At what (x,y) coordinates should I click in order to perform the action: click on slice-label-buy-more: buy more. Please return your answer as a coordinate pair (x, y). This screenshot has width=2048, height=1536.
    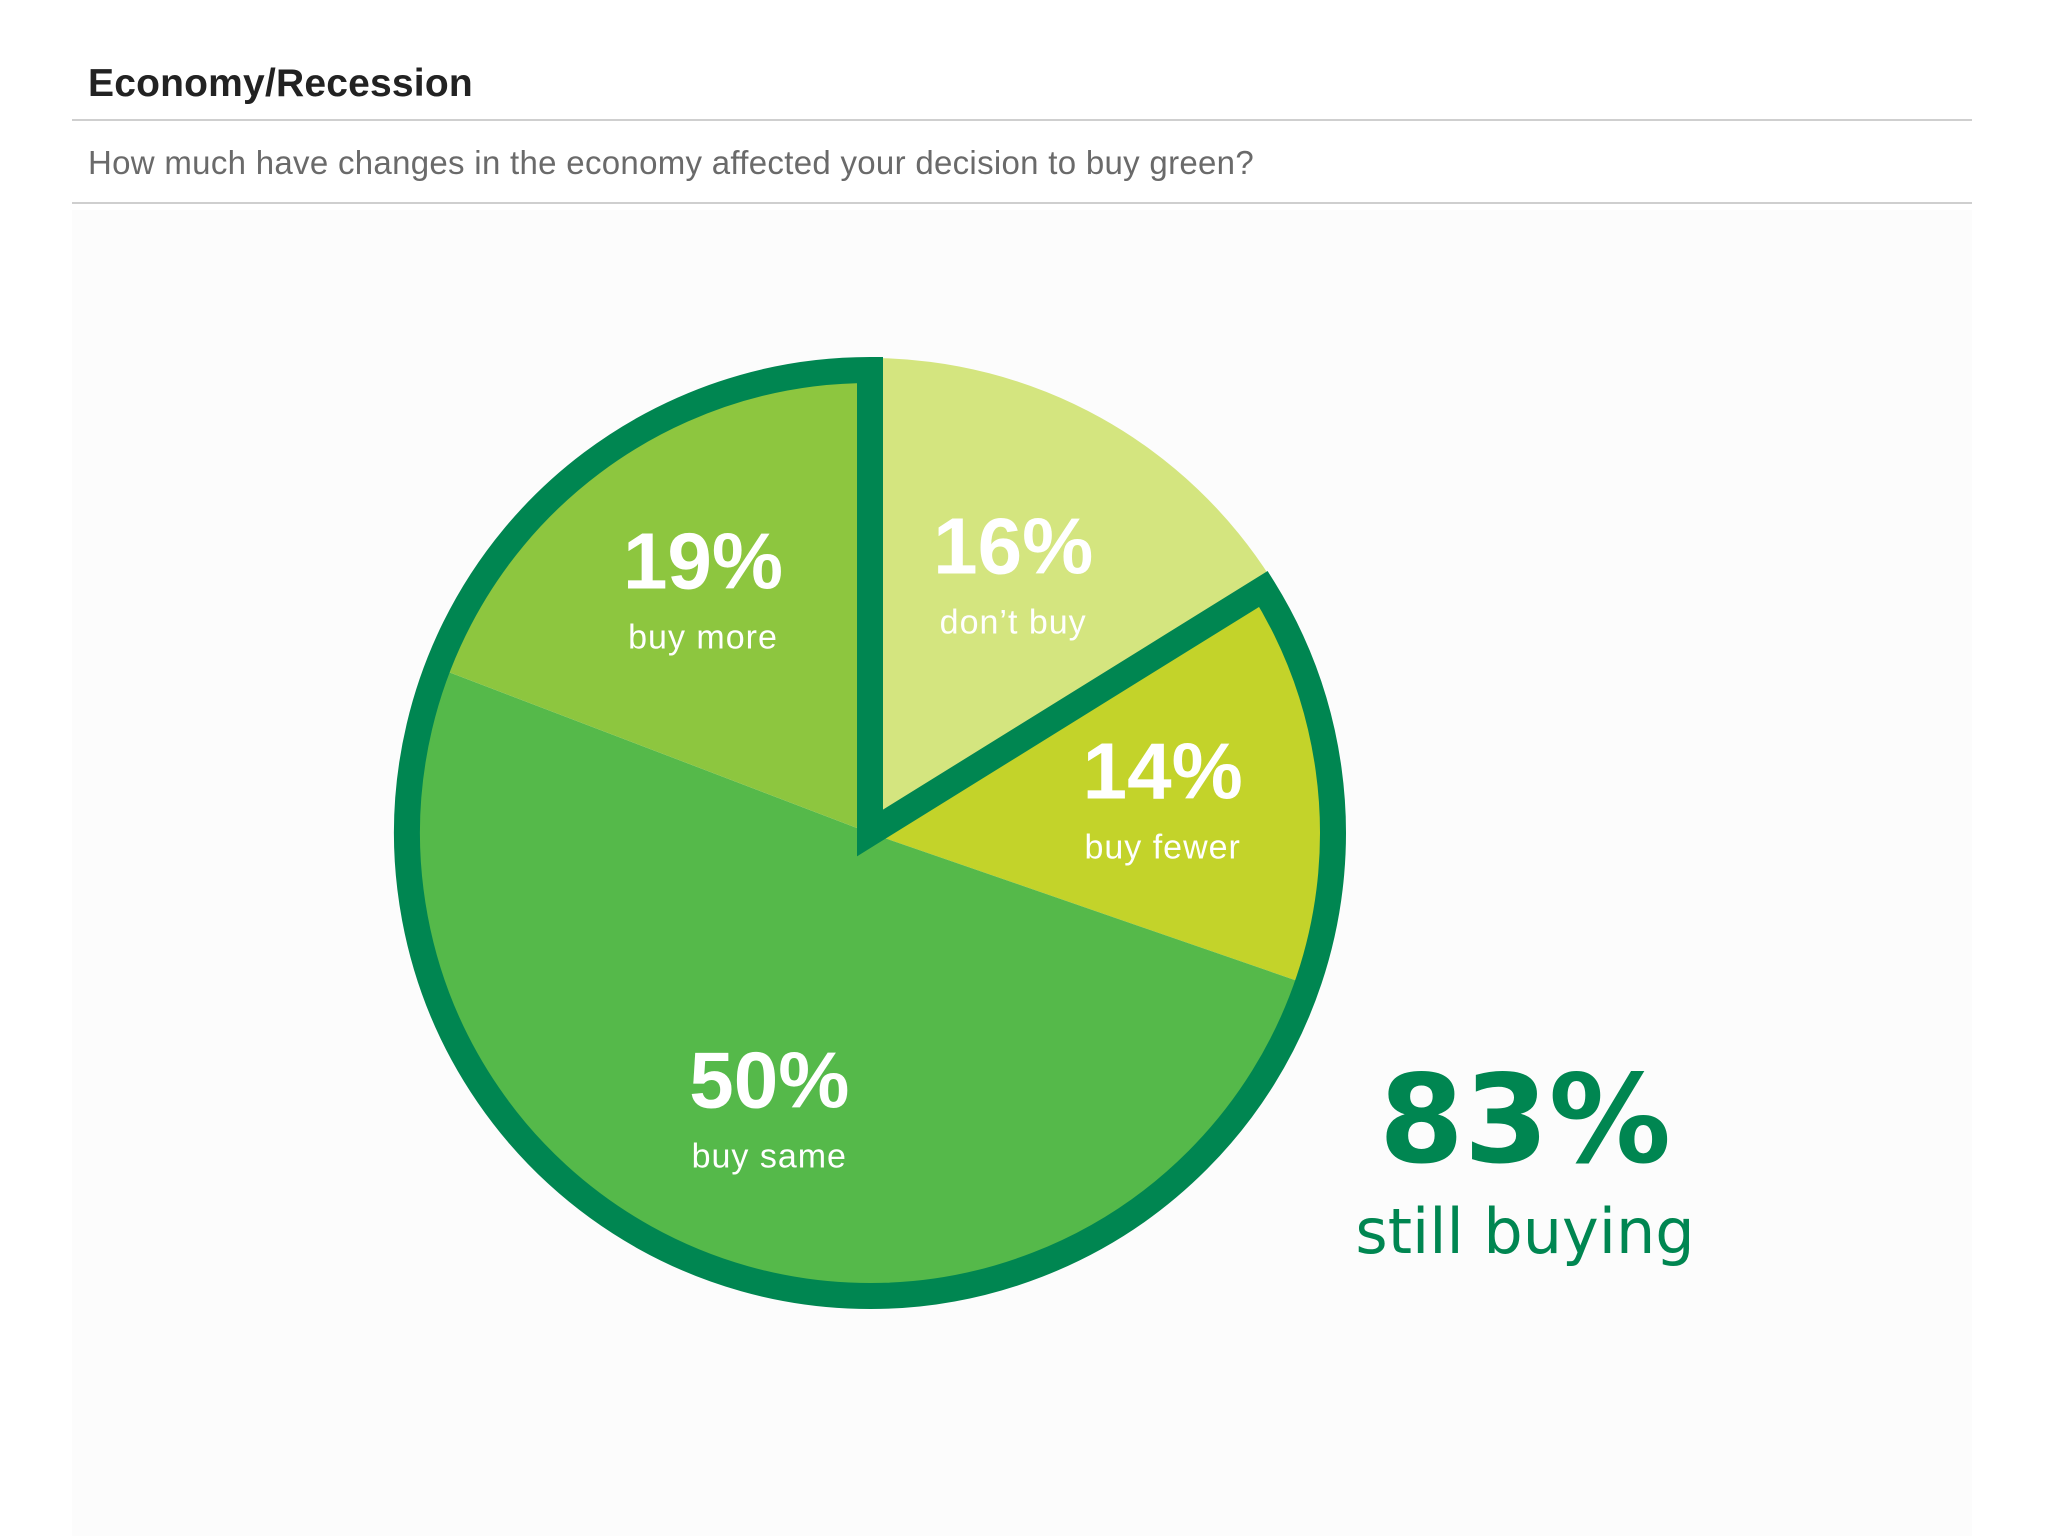
    Looking at the image, I should click on (703, 637).